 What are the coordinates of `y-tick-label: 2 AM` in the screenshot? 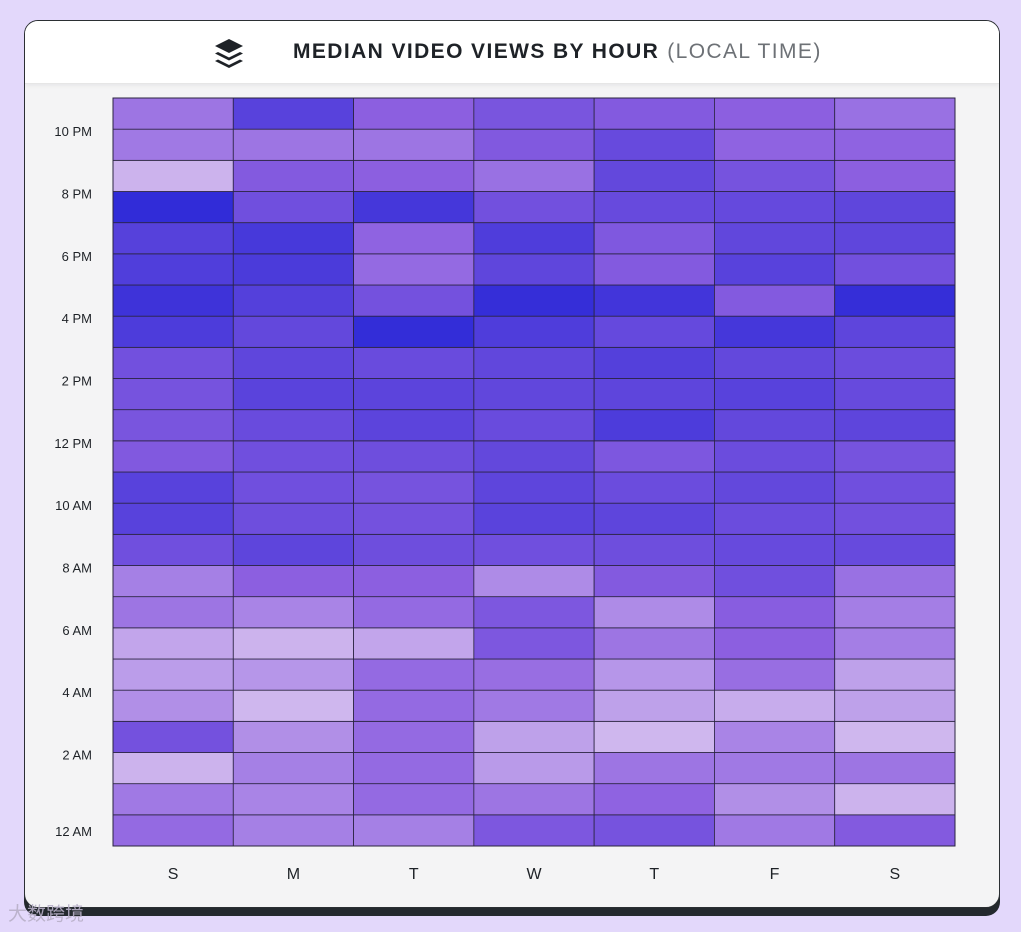 It's located at (77, 755).